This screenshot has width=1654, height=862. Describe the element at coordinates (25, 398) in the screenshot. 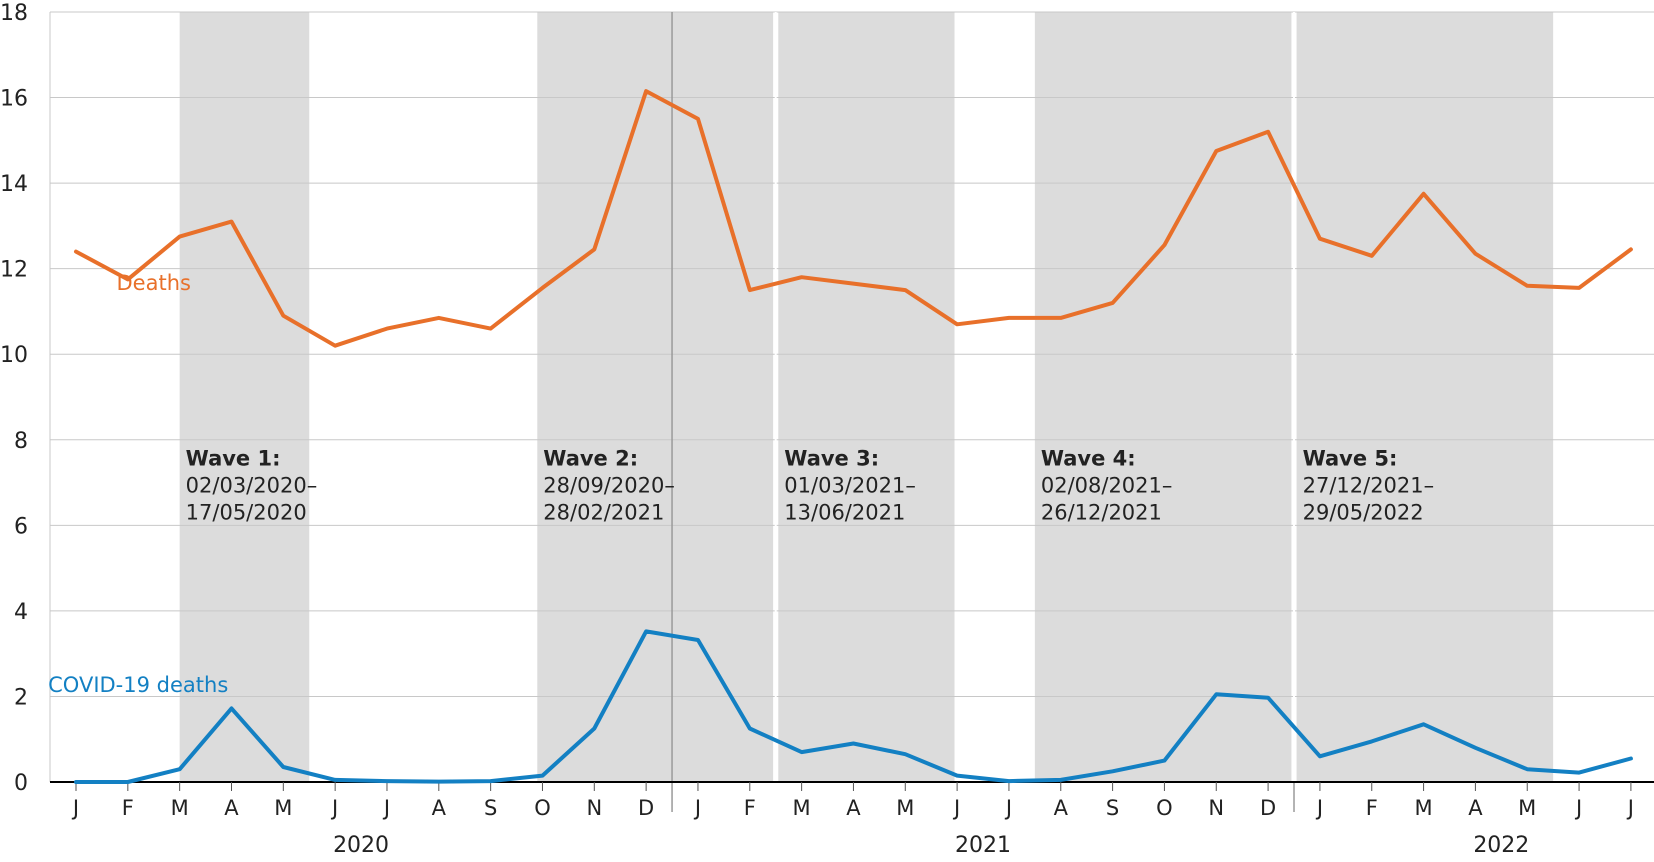

I see `y-axis: 0 2 4 6 8 10 12 14 16 18` at that location.